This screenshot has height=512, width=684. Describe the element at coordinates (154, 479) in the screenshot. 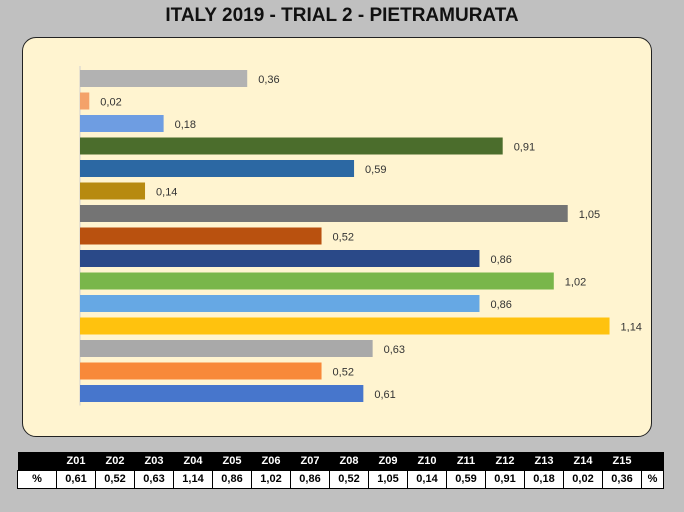

I see `table-value-cell: 0,63` at that location.